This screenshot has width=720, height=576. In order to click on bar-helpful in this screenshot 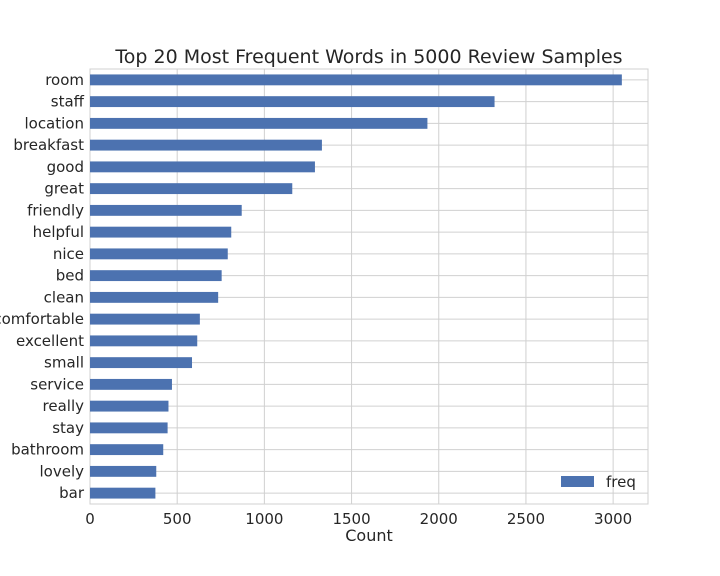, I will do `click(161, 232)`.